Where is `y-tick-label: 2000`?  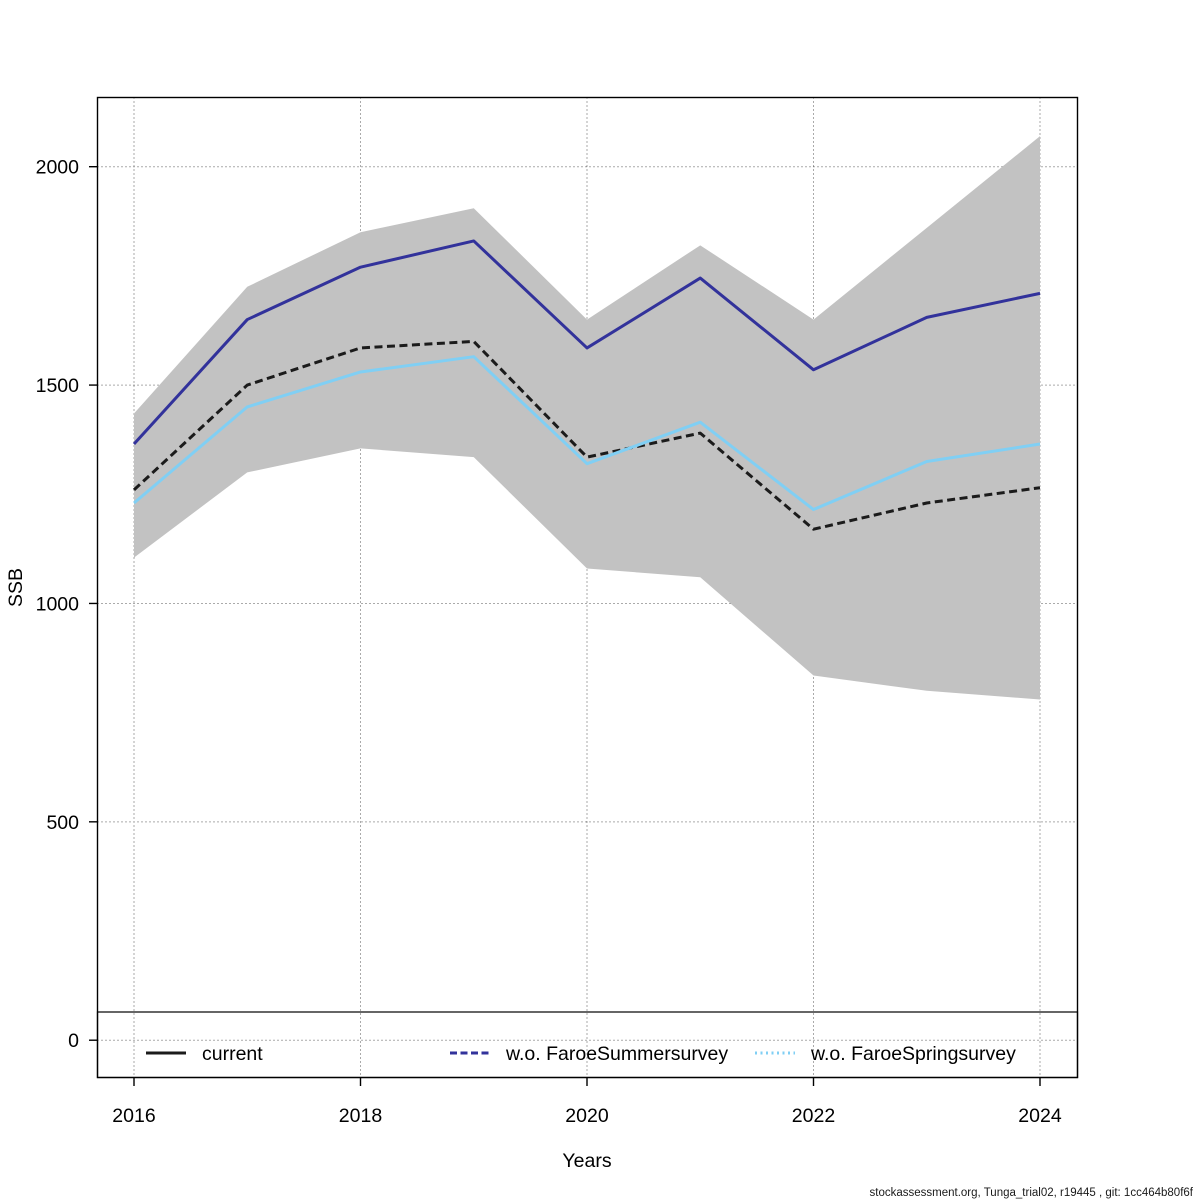
y-tick-label: 2000 is located at coordinates (58, 168).